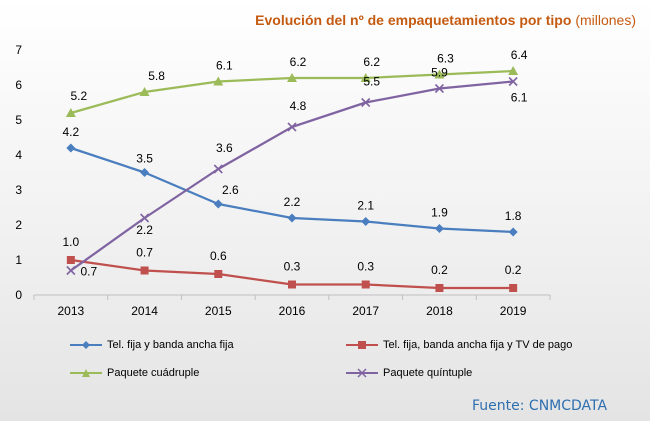 Image resolution: width=650 pixels, height=421 pixels. What do you see at coordinates (513, 216) in the screenshot?
I see `data-label: 1.8` at bounding box center [513, 216].